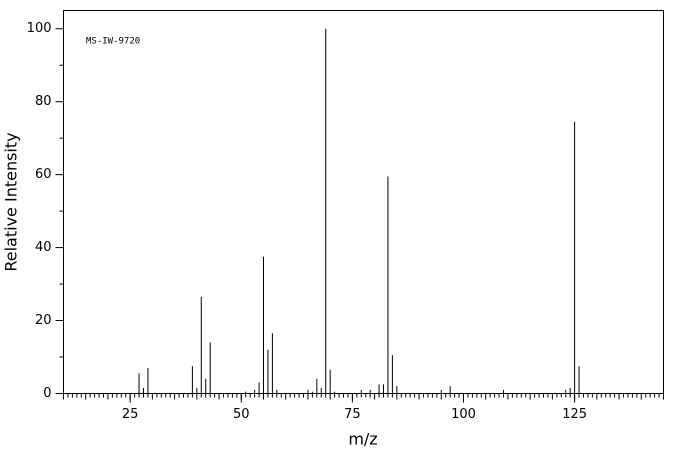  I want to click on annotation: MS-IW-9720, so click(113, 42).